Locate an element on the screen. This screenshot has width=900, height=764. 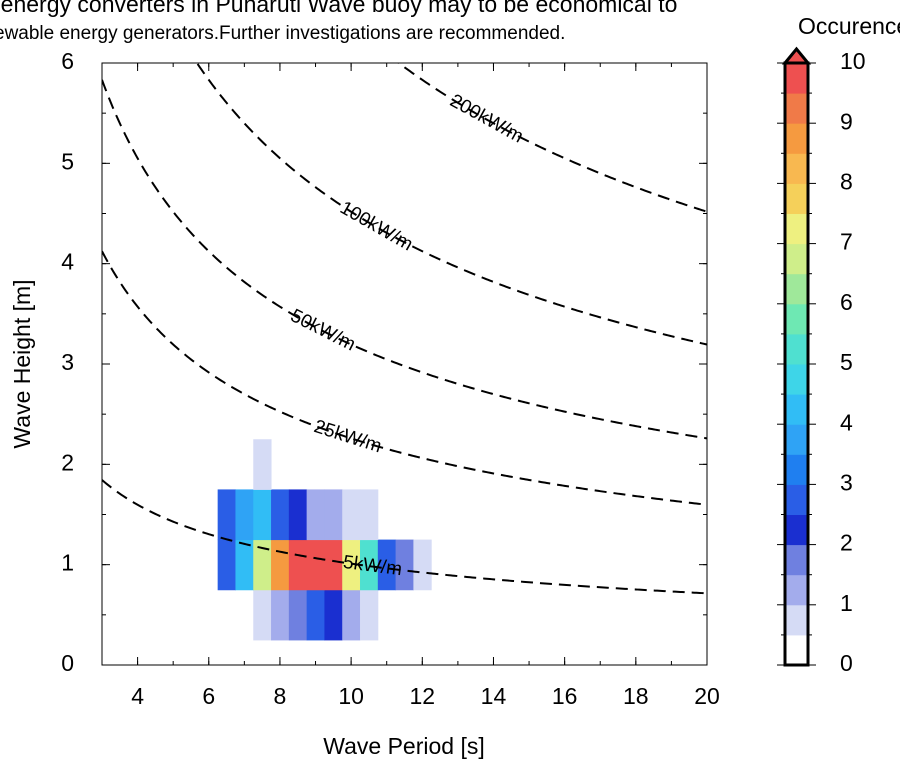
contour-label-group: 25kW/m is located at coordinates (347, 436).